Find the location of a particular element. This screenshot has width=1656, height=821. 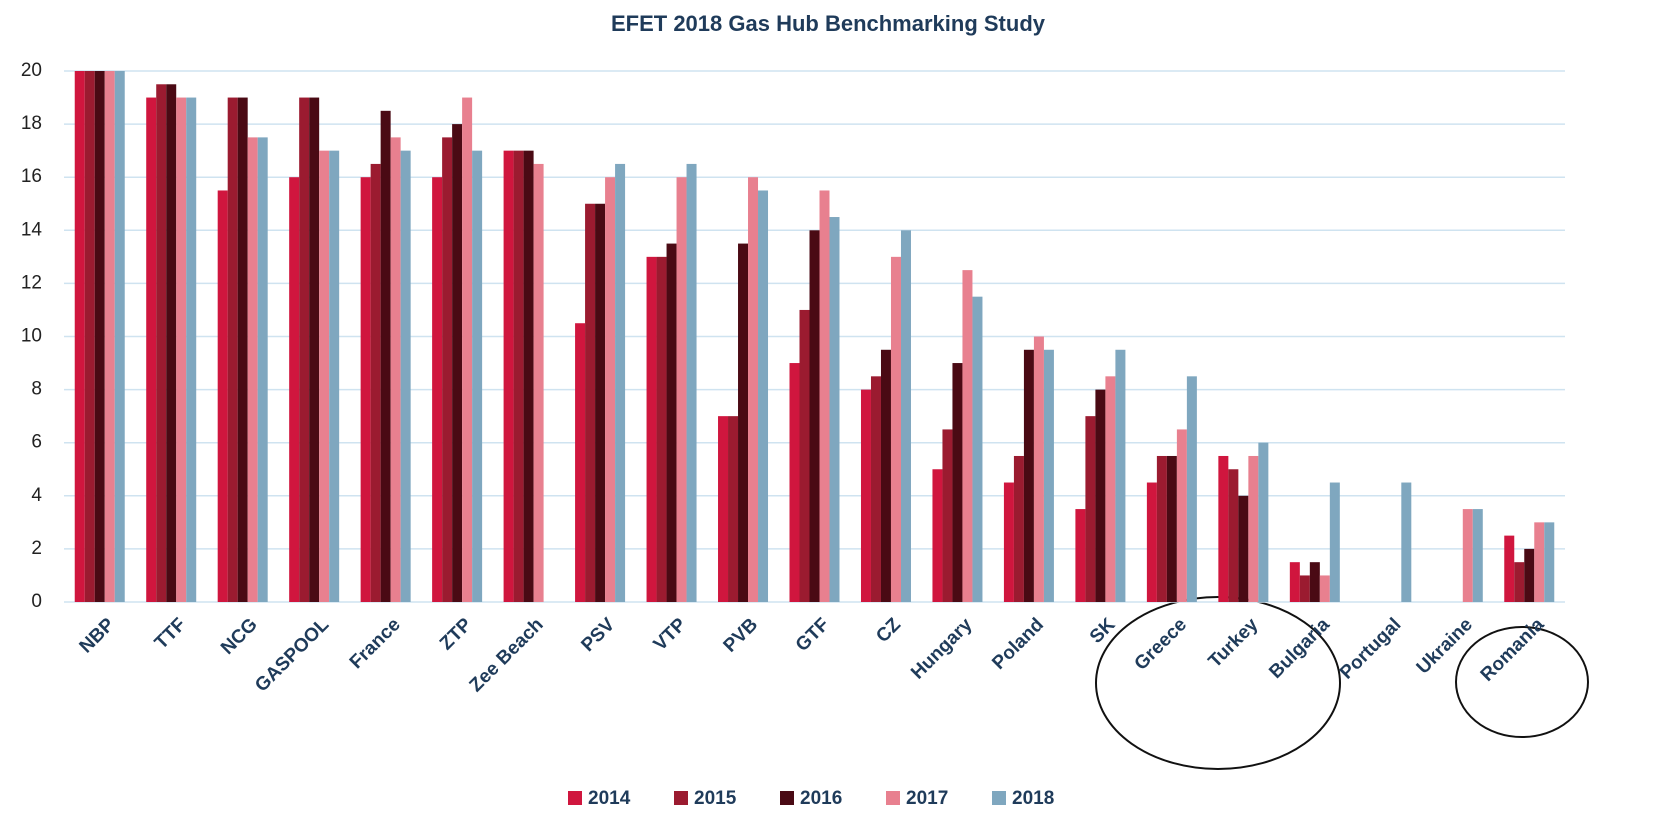

x-tick-label: PSV is located at coordinates (598, 635).